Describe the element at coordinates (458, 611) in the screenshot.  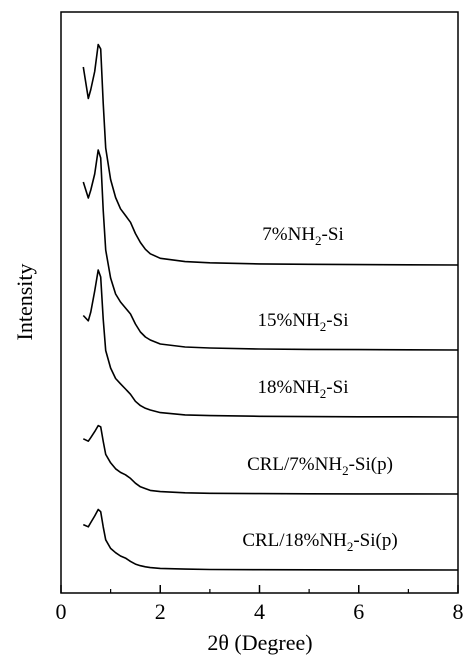
I see `x-tick-label: 8` at that location.